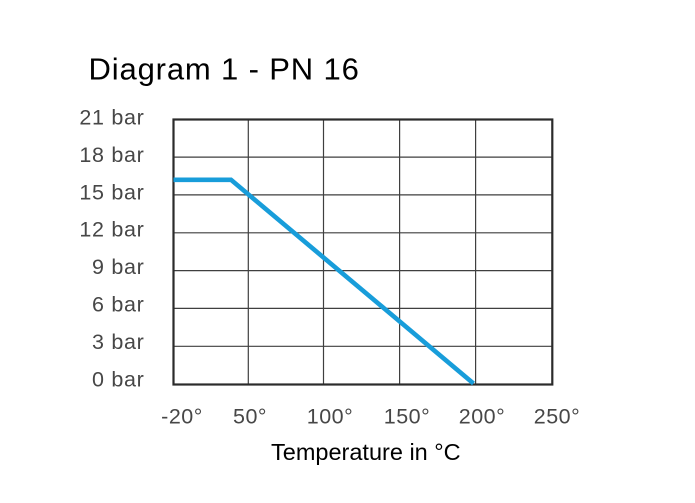 The height and width of the screenshot is (503, 695). What do you see at coordinates (118, 305) in the screenshot?
I see `svg-text: 6 bar` at bounding box center [118, 305].